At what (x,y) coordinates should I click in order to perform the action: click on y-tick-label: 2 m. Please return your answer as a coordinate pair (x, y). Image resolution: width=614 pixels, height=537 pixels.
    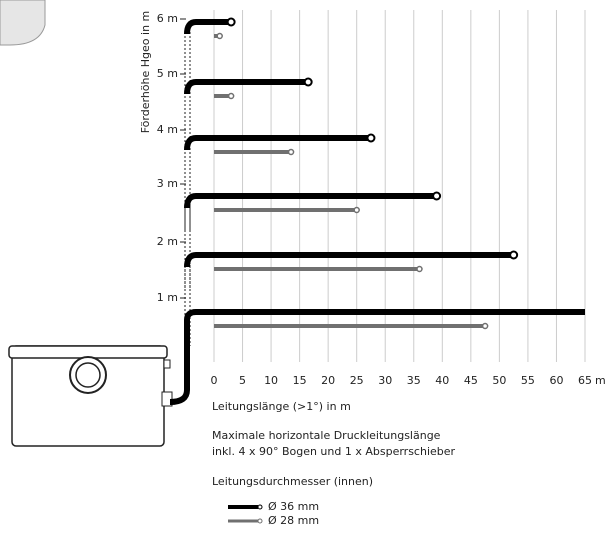
    Looking at the image, I should click on (167, 241).